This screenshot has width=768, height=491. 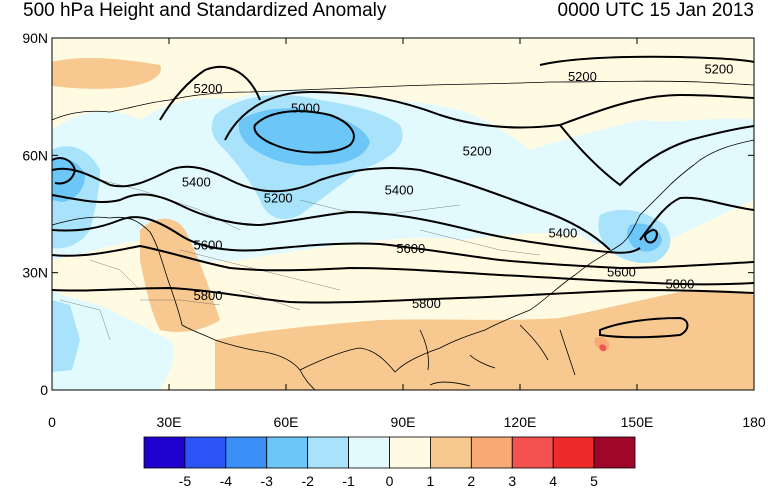 What do you see at coordinates (35, 155) in the screenshot?
I see `lat-tick-label: 60N` at bounding box center [35, 155].